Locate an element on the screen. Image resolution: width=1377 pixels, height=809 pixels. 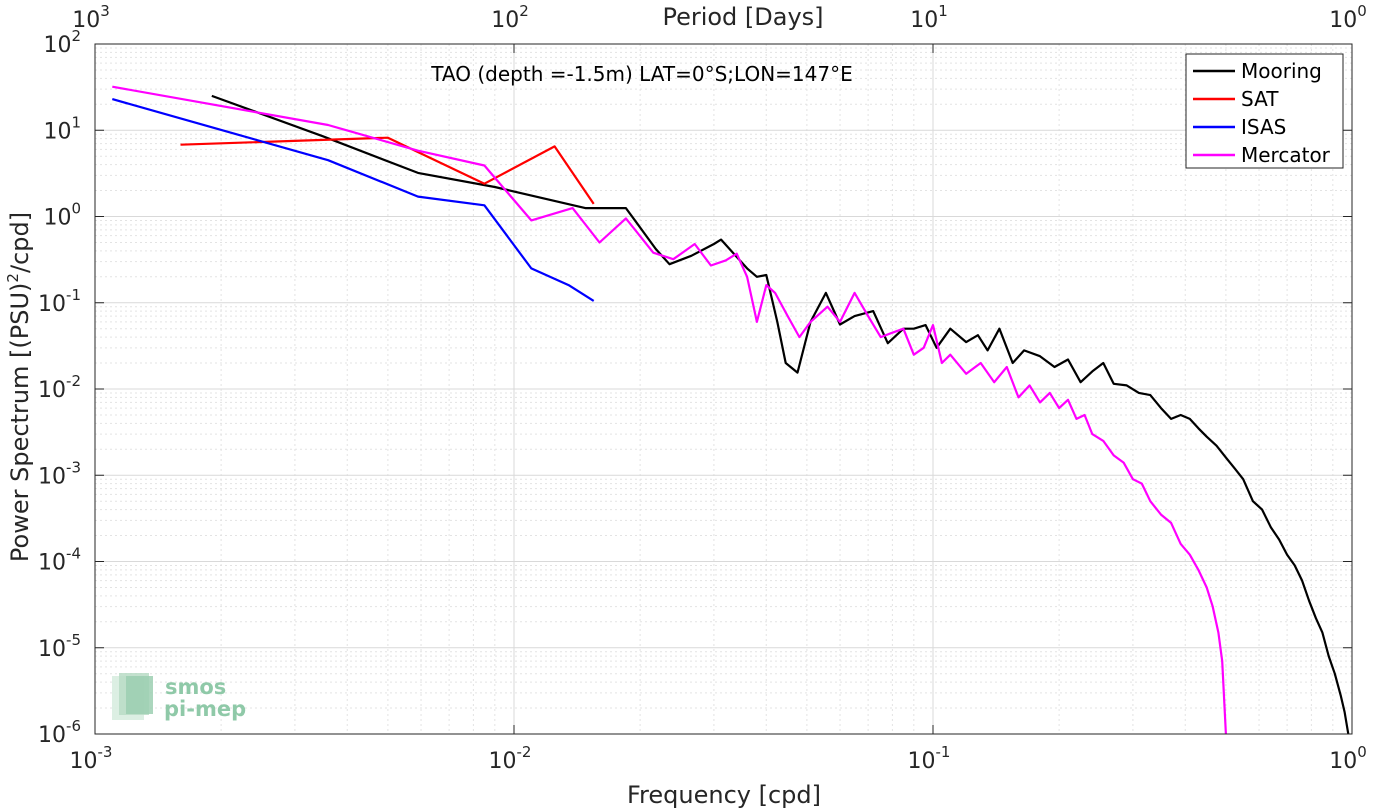
x-axis-label: Frequency [cpd] is located at coordinates (724, 795).